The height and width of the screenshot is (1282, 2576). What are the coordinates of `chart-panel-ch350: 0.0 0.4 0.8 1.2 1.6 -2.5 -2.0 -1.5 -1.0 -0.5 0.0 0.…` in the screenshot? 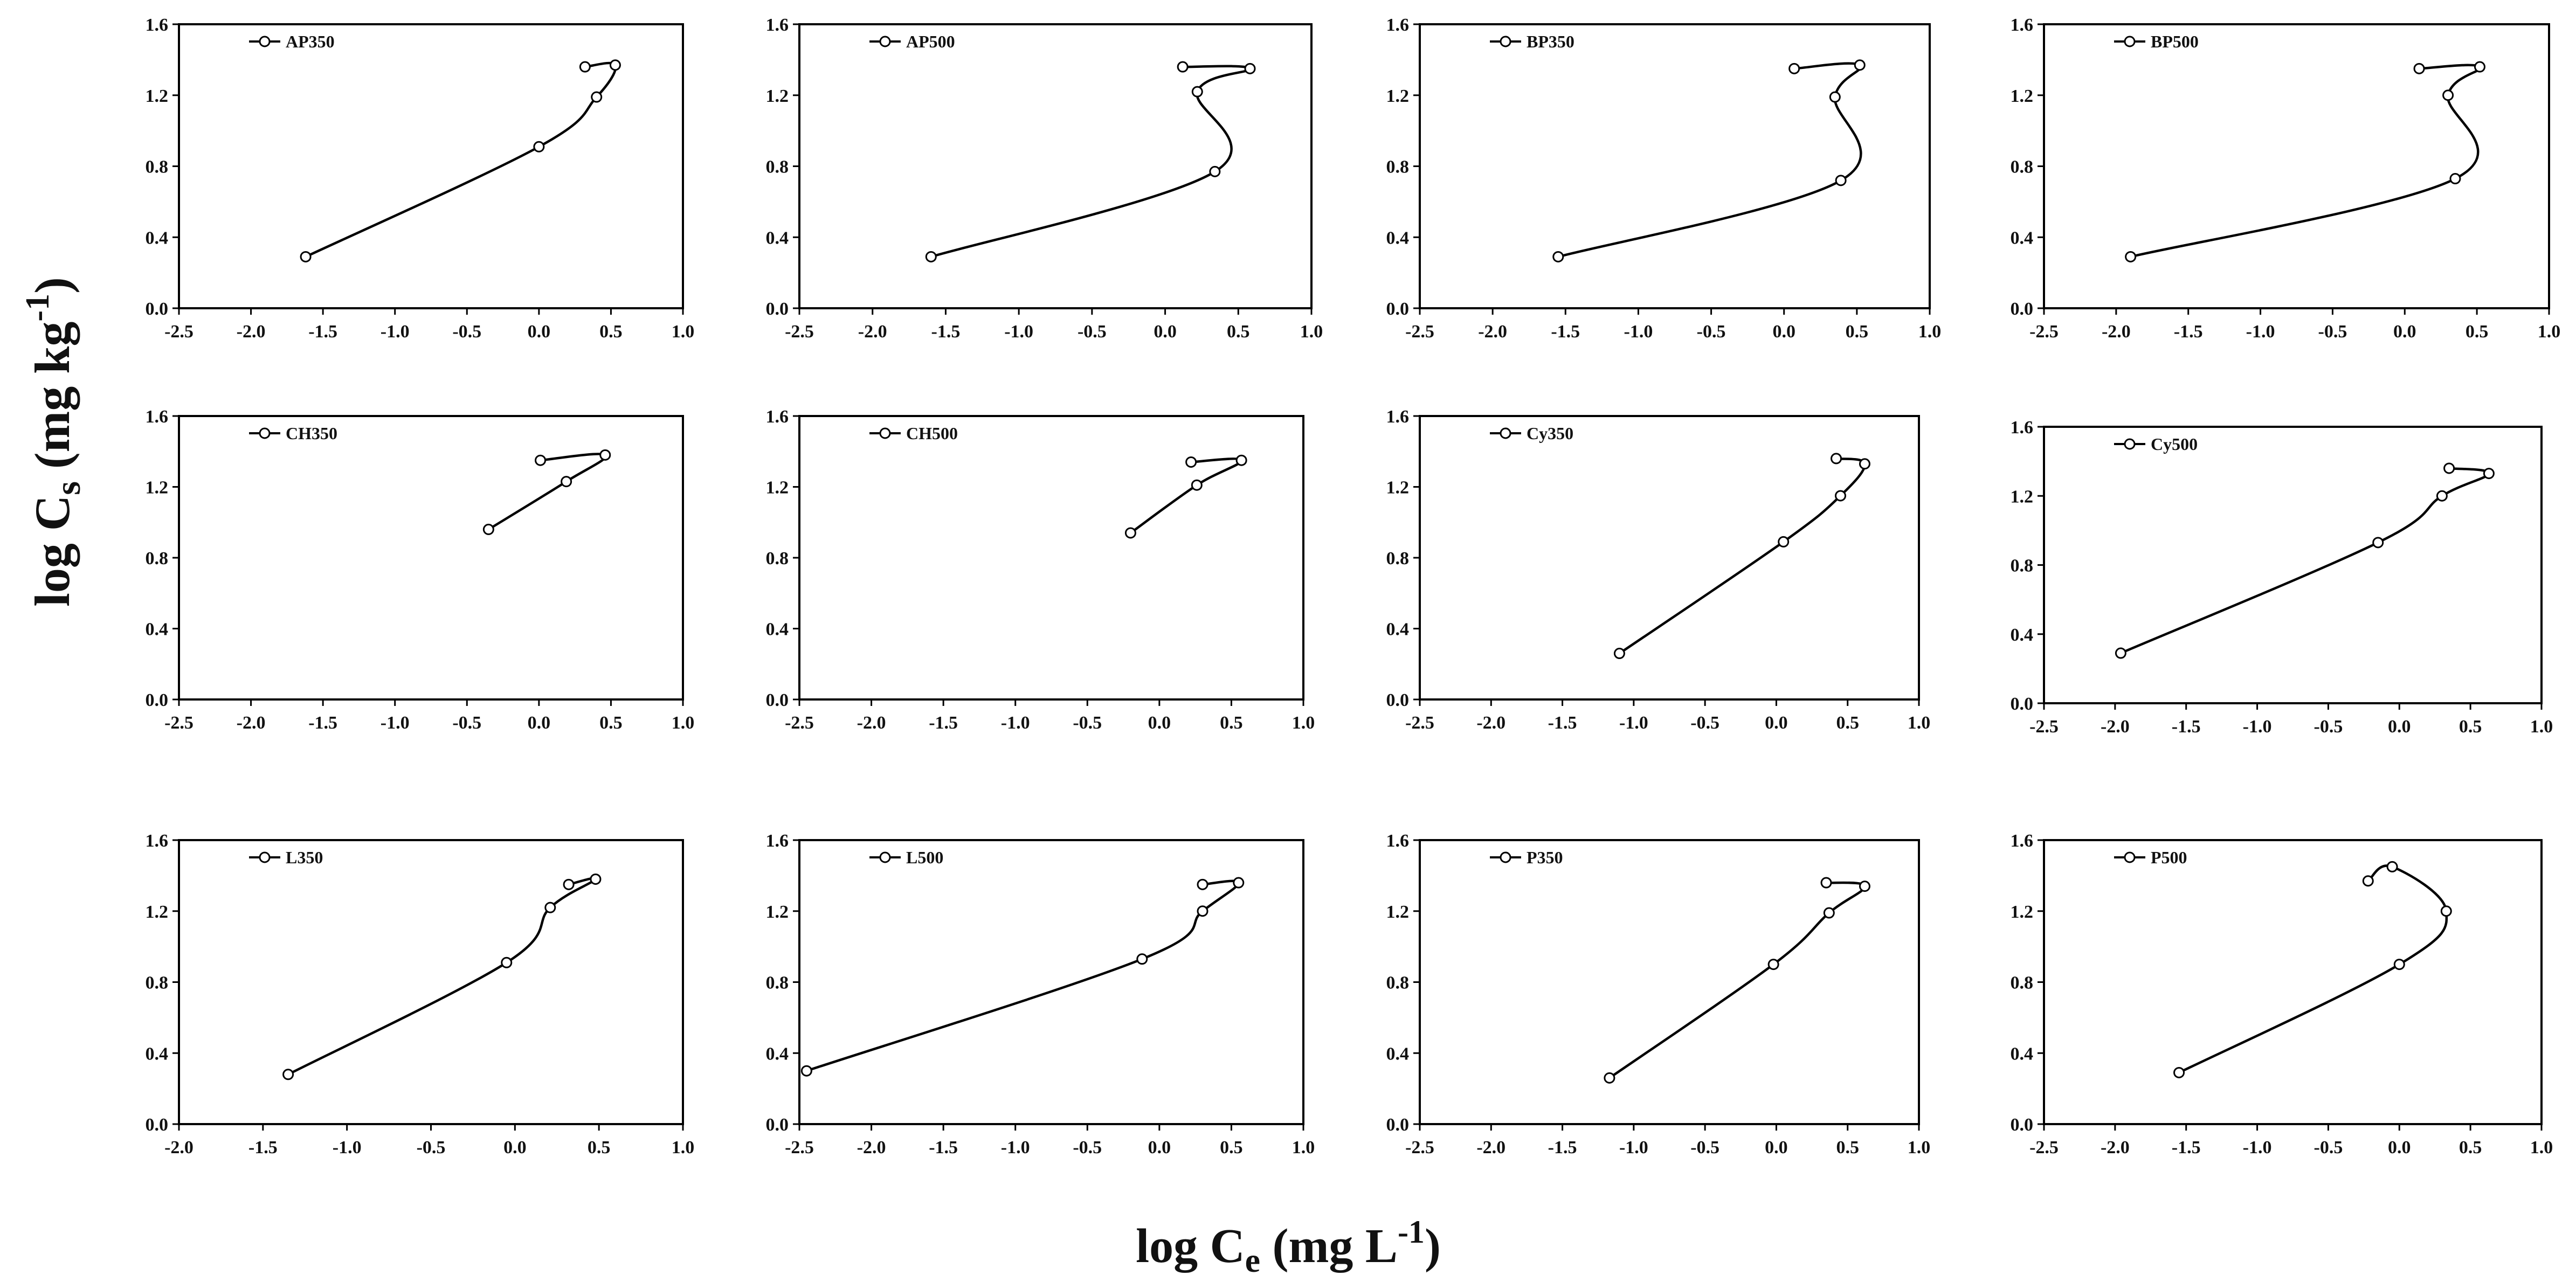 It's located at (420, 570).